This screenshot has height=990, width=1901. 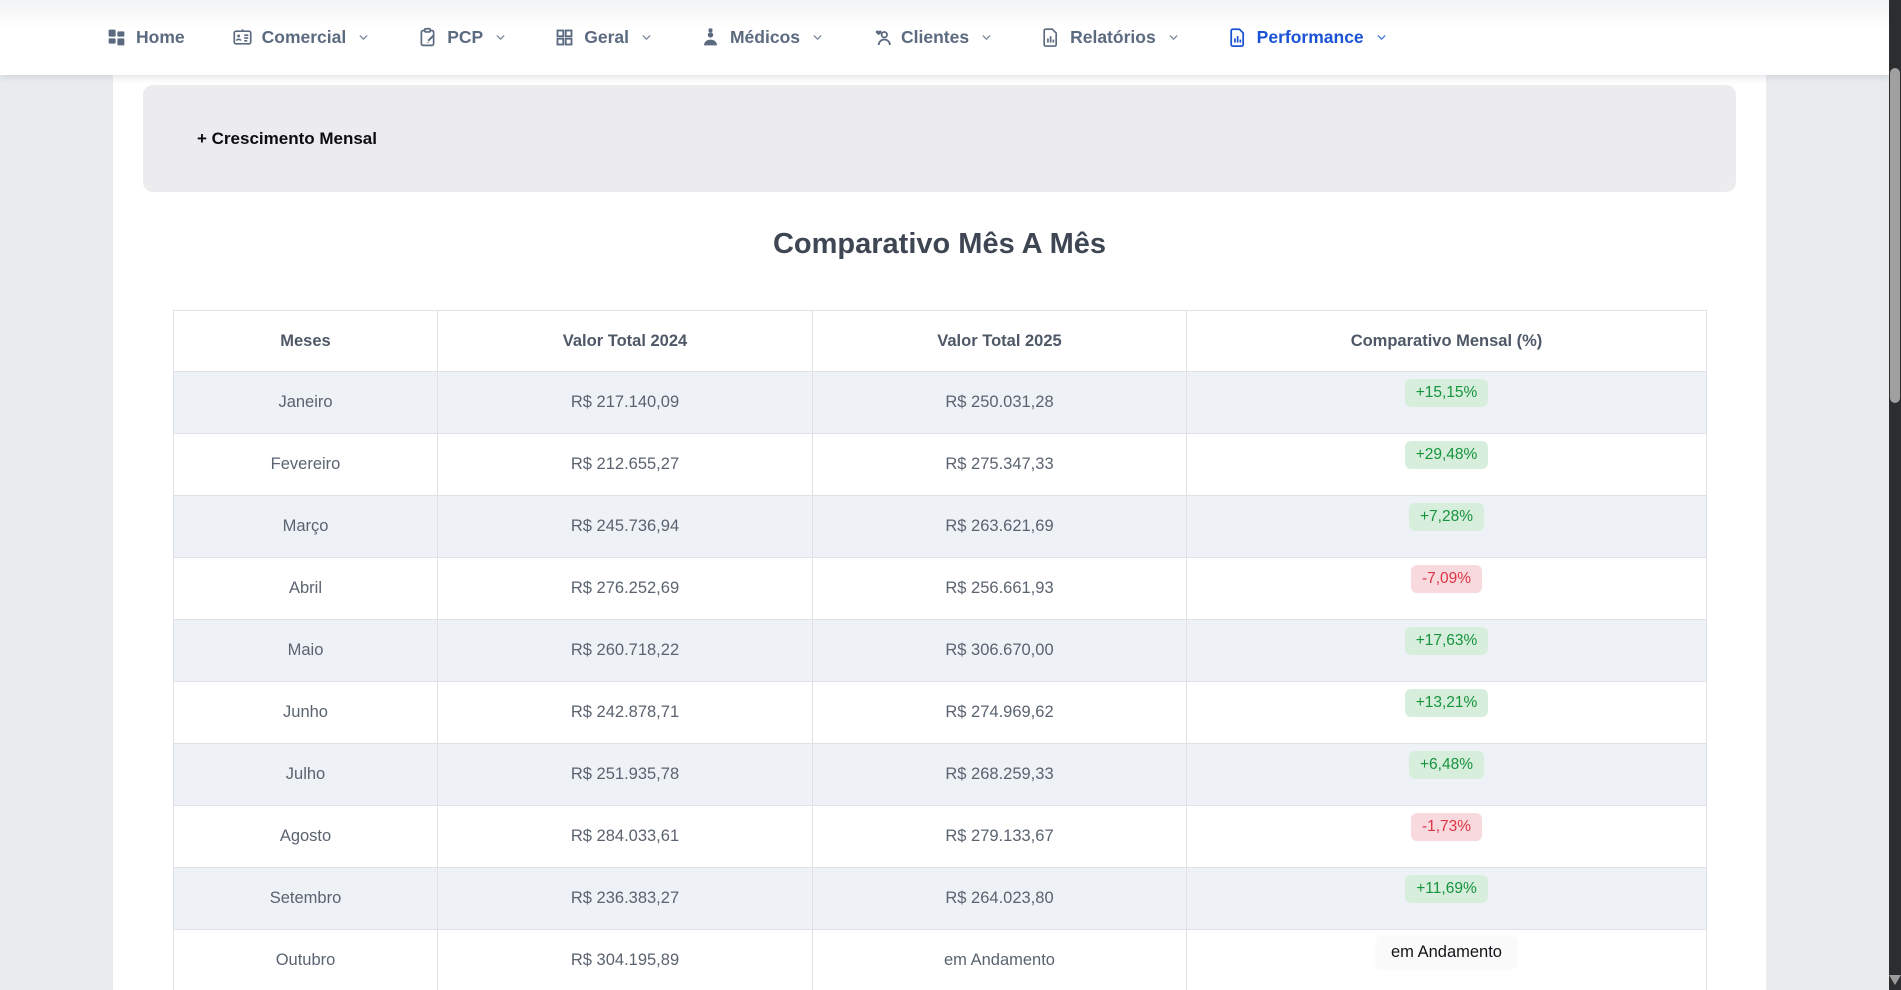 What do you see at coordinates (625, 402) in the screenshot?
I see `total-2024-cell: R$ 217.140,09` at bounding box center [625, 402].